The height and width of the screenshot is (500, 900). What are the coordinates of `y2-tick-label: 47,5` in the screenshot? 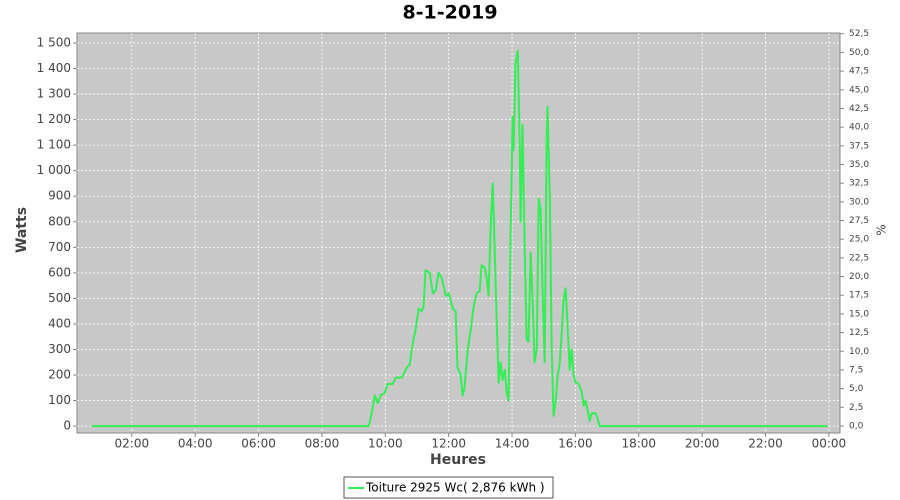 It's located at (859, 72).